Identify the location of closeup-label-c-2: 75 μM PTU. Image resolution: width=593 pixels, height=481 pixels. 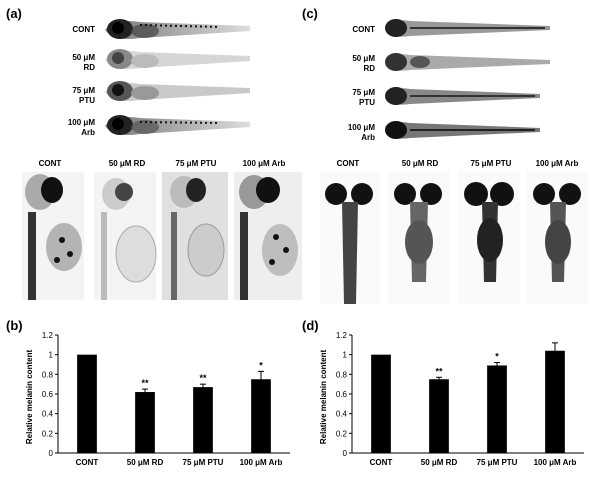
(491, 163).